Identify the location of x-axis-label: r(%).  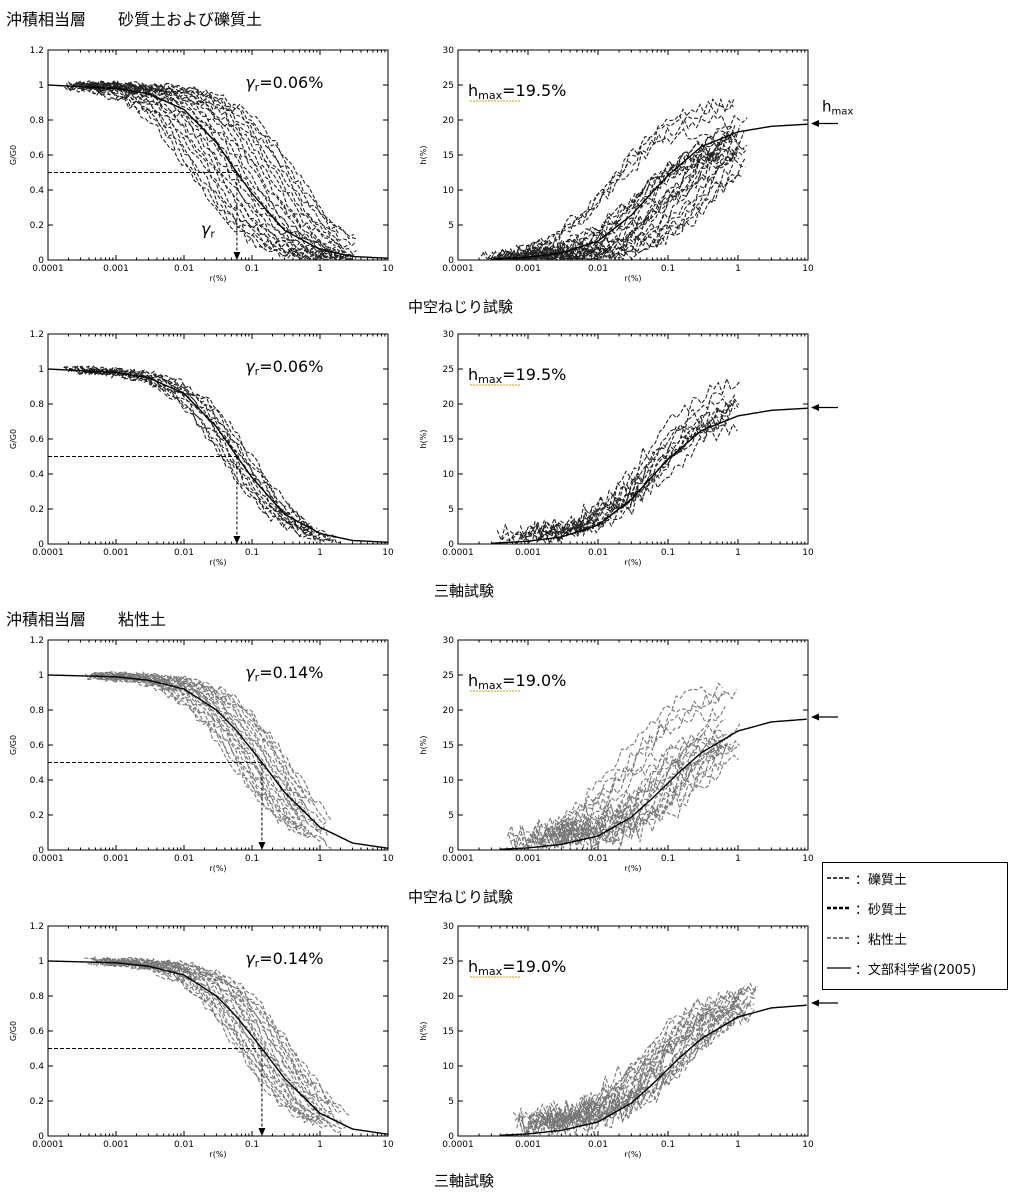
(217, 868).